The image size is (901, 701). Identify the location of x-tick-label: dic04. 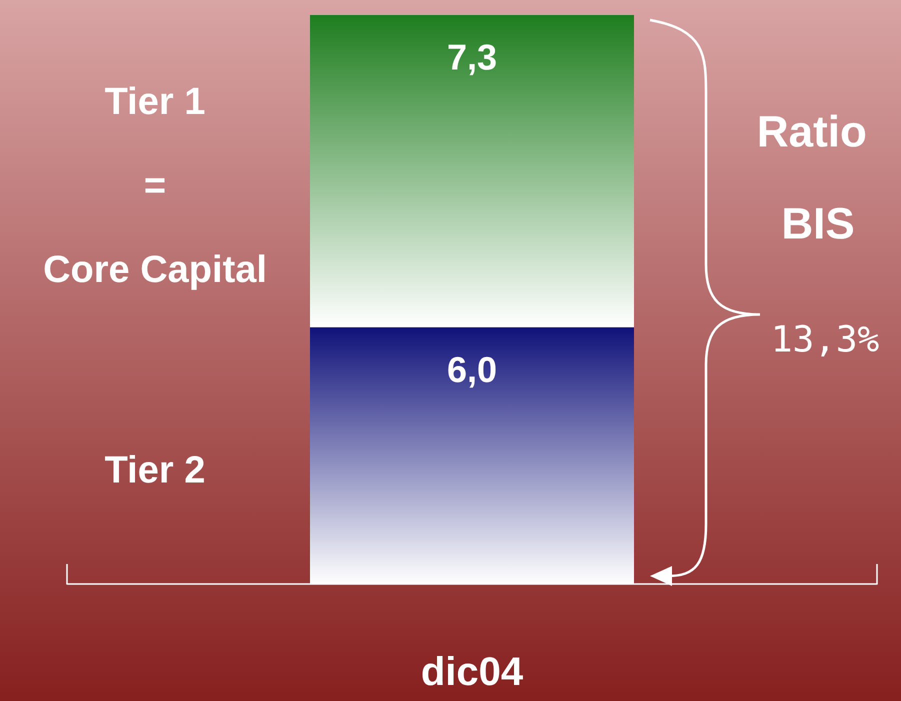
(472, 672).